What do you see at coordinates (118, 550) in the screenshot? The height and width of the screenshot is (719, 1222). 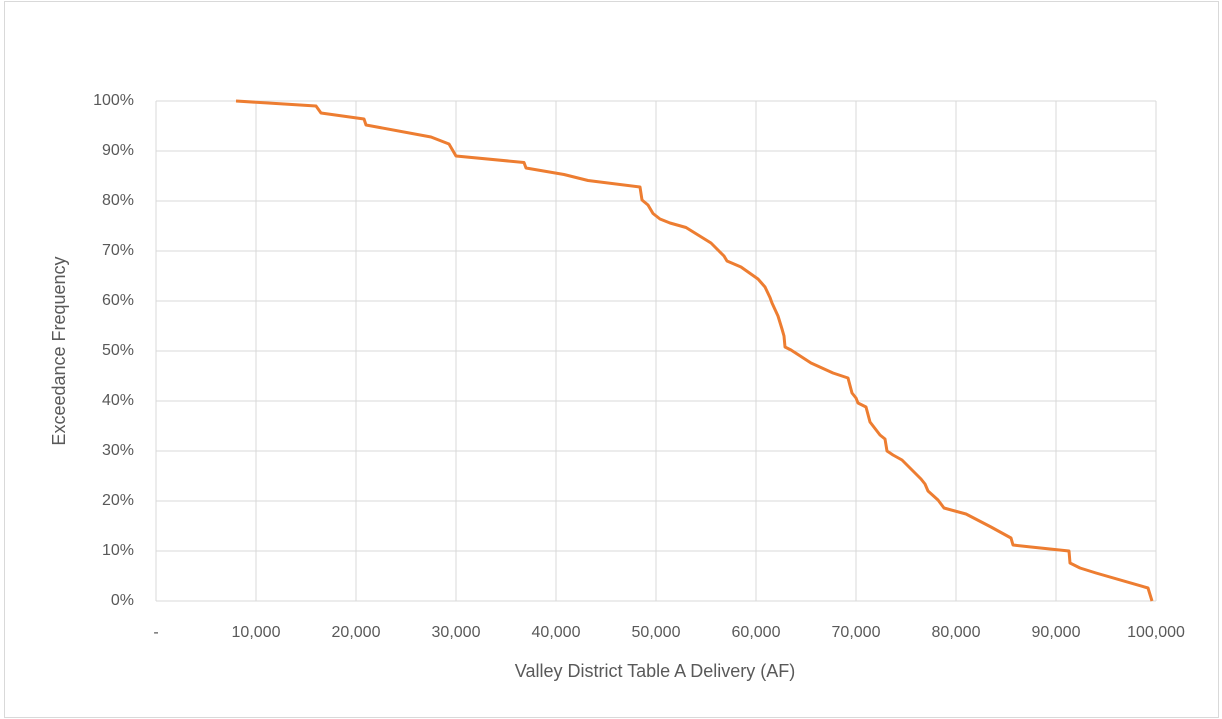 I see `y-tick-label: 10%` at bounding box center [118, 550].